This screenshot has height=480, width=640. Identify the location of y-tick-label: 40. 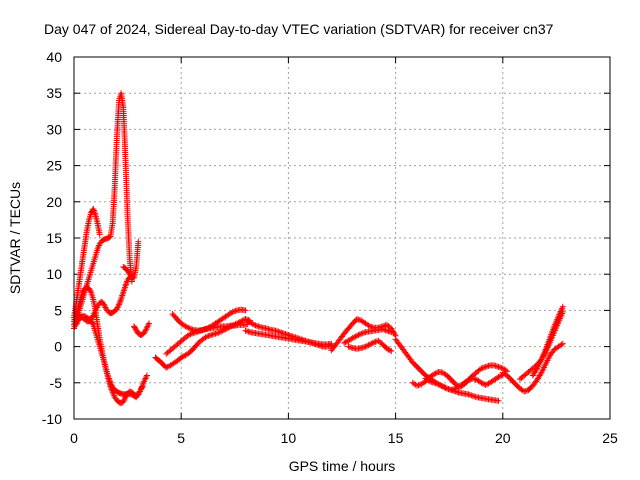
(54, 57).